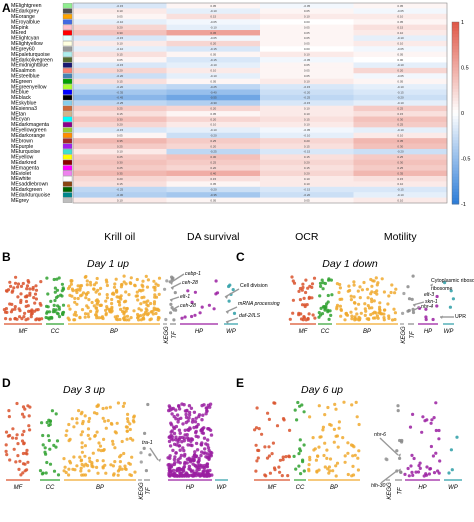 The height and width of the screenshot is (522, 474). I want to click on annotation-label: cebp-1, so click(193, 274).